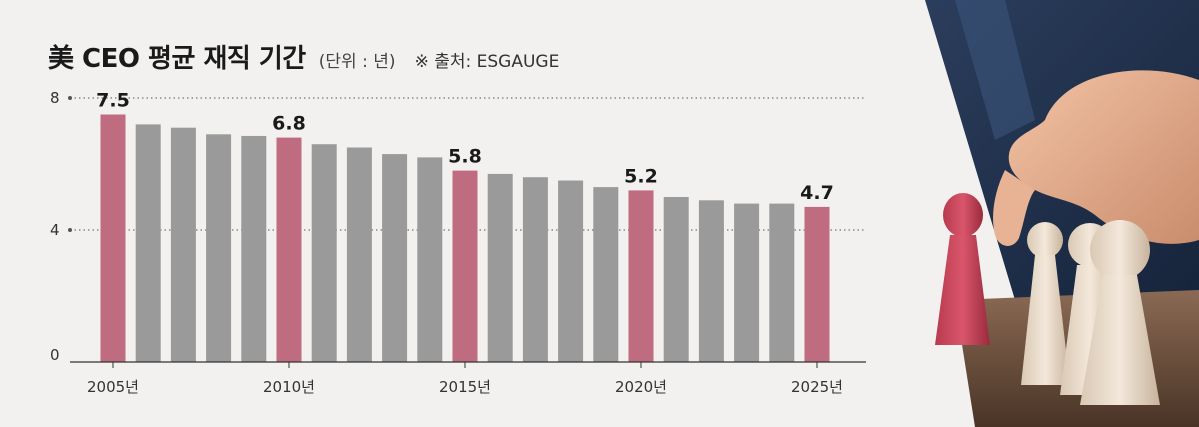  I want to click on red-piece-body, so click(962, 290).